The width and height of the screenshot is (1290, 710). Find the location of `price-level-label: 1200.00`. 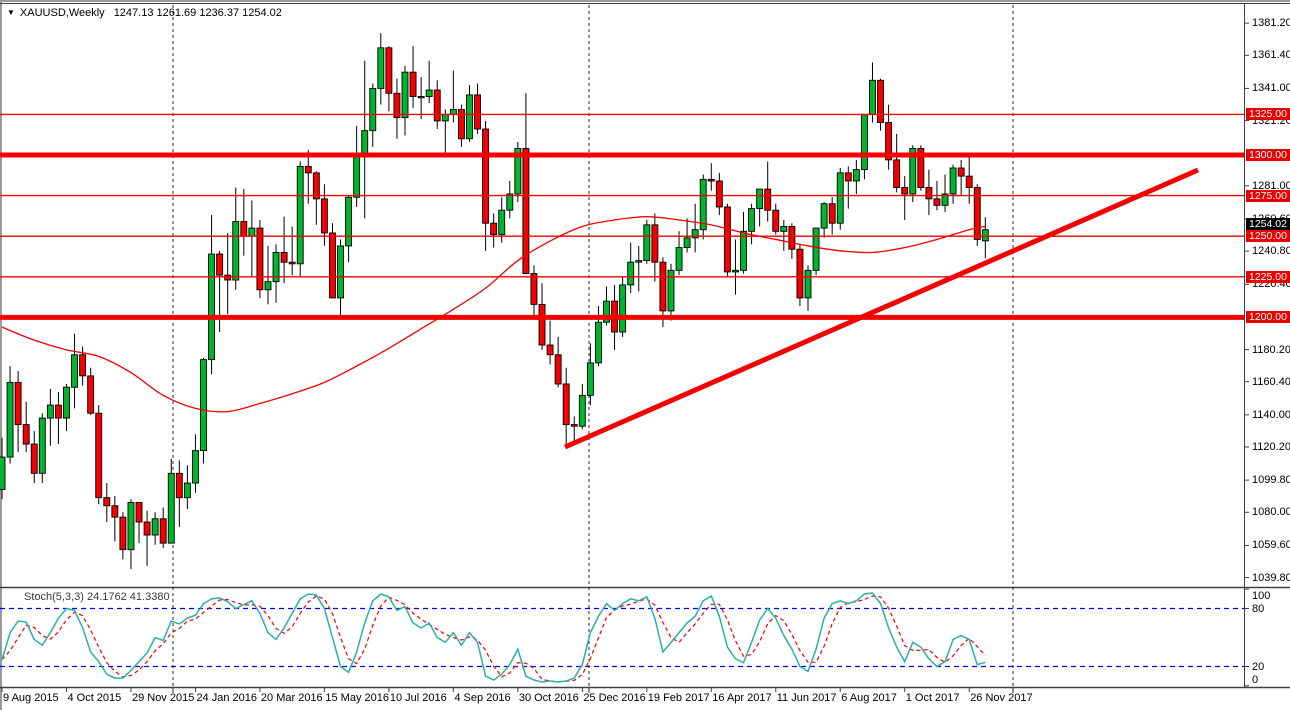

price-level-label: 1200.00 is located at coordinates (1268, 317).